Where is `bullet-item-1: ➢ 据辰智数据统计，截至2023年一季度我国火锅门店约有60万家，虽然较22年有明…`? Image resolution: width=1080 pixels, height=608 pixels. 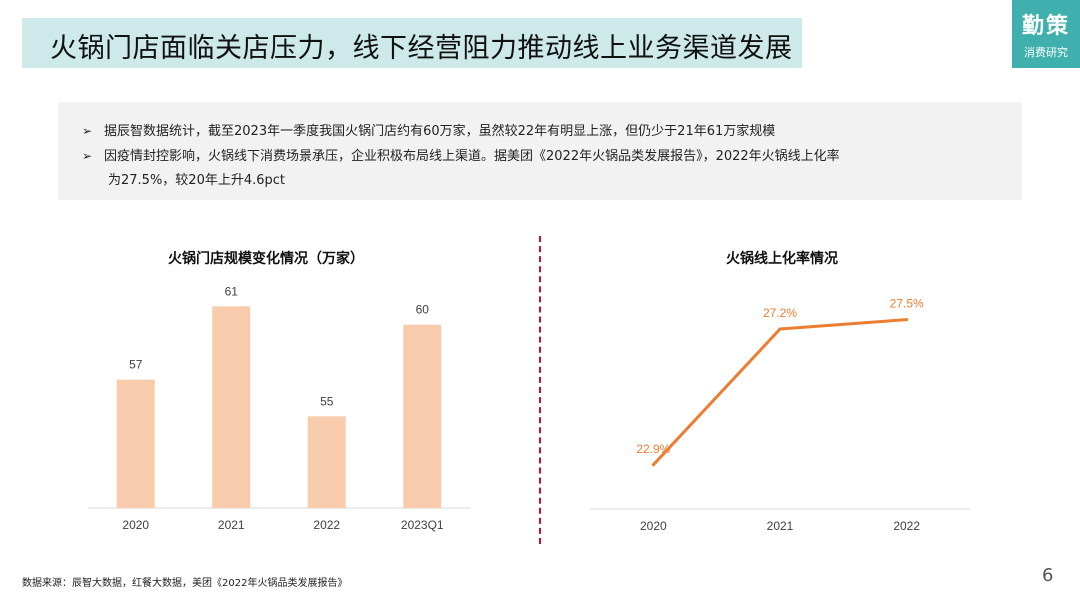
bullet-item-1: ➢ 据辰智数据统计，截至2023年一季度我国火锅门店约有60万家，虽然较22年有明… is located at coordinates (428, 129).